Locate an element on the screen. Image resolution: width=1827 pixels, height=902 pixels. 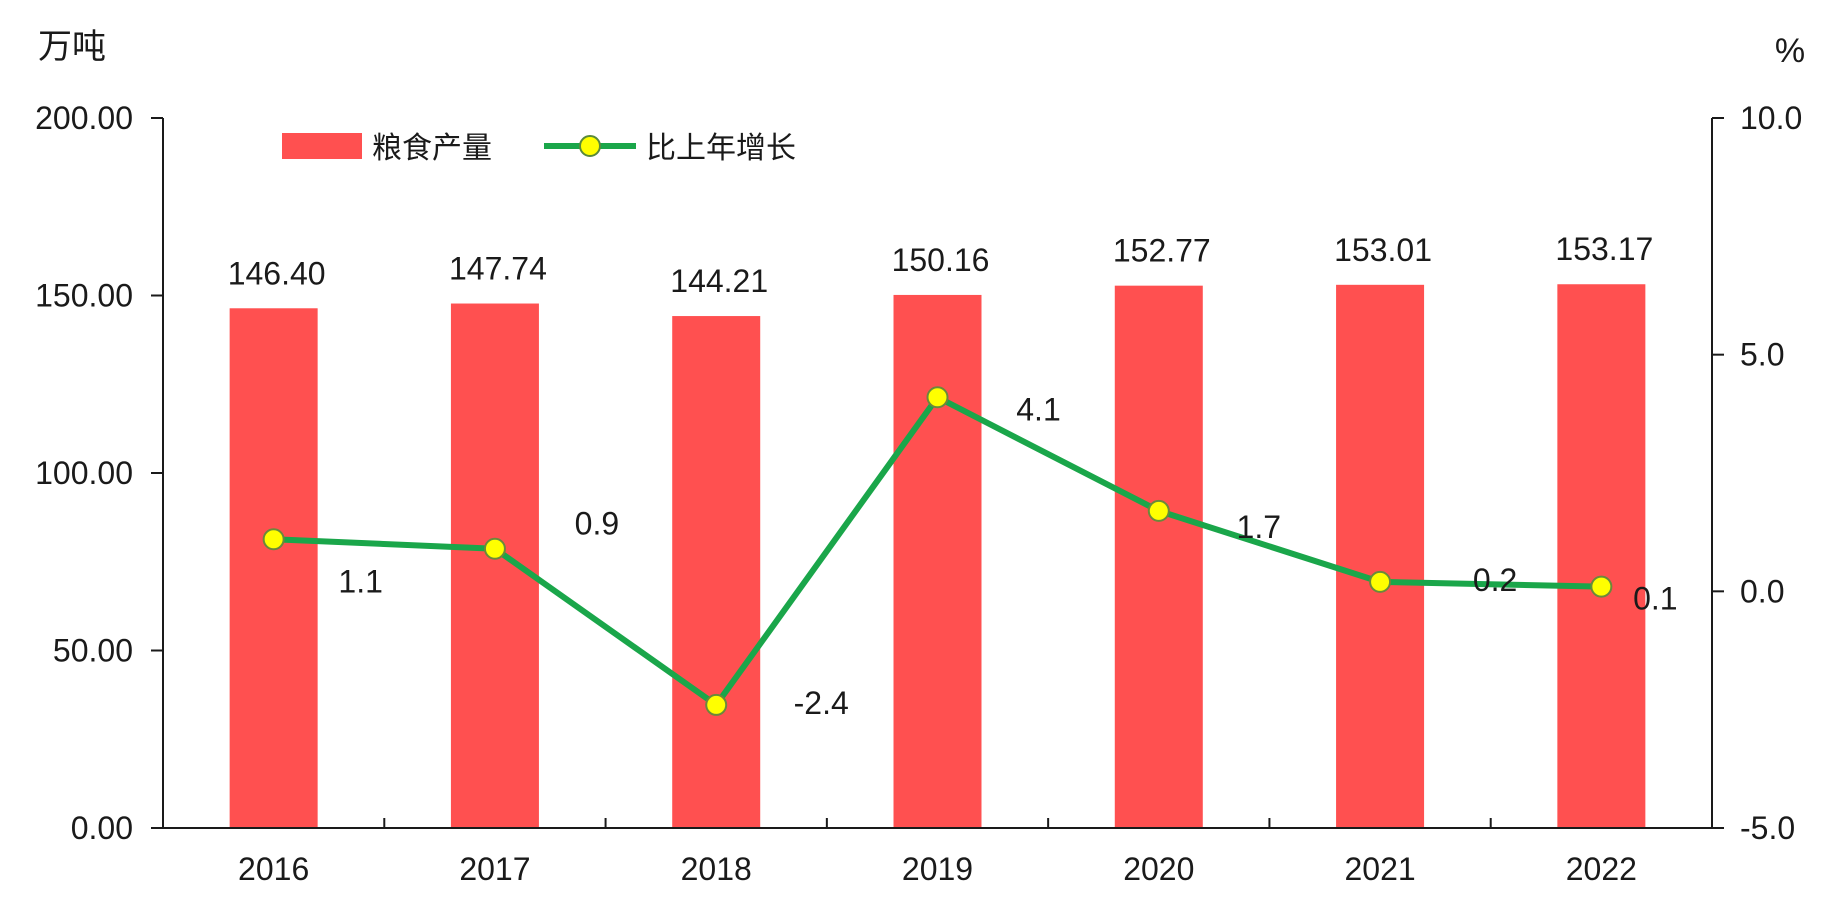
bar-value-label: 147.74 is located at coordinates (498, 269).